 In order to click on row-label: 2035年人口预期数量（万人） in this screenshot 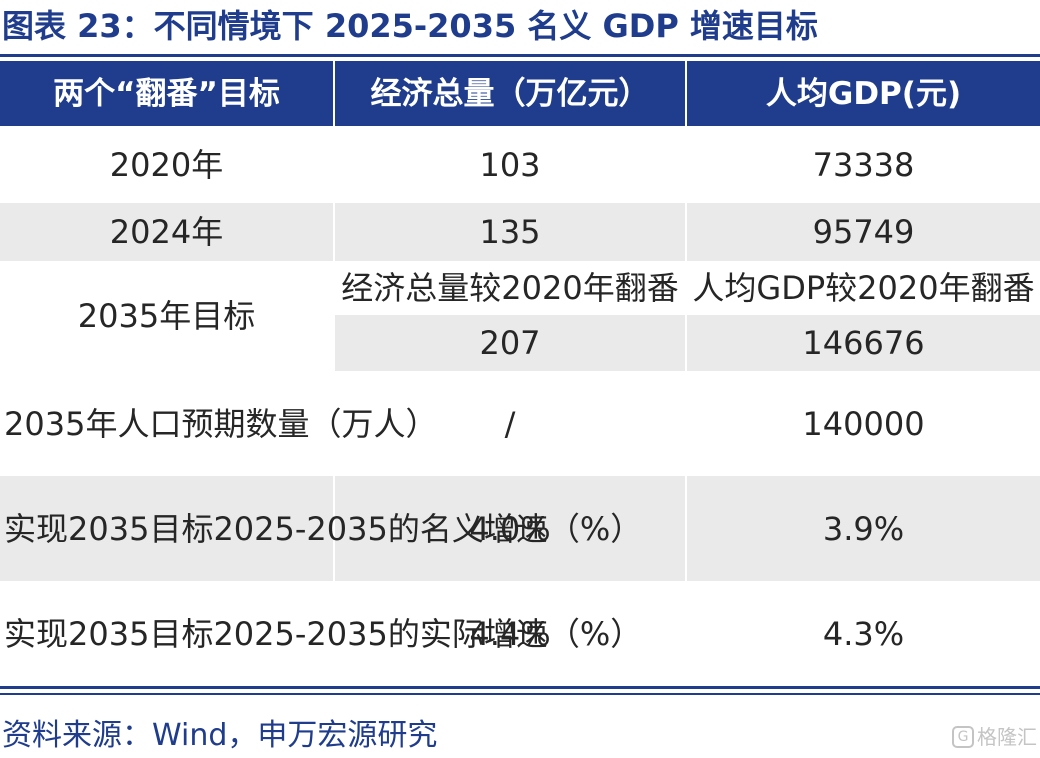, I will do `click(218, 423)`.